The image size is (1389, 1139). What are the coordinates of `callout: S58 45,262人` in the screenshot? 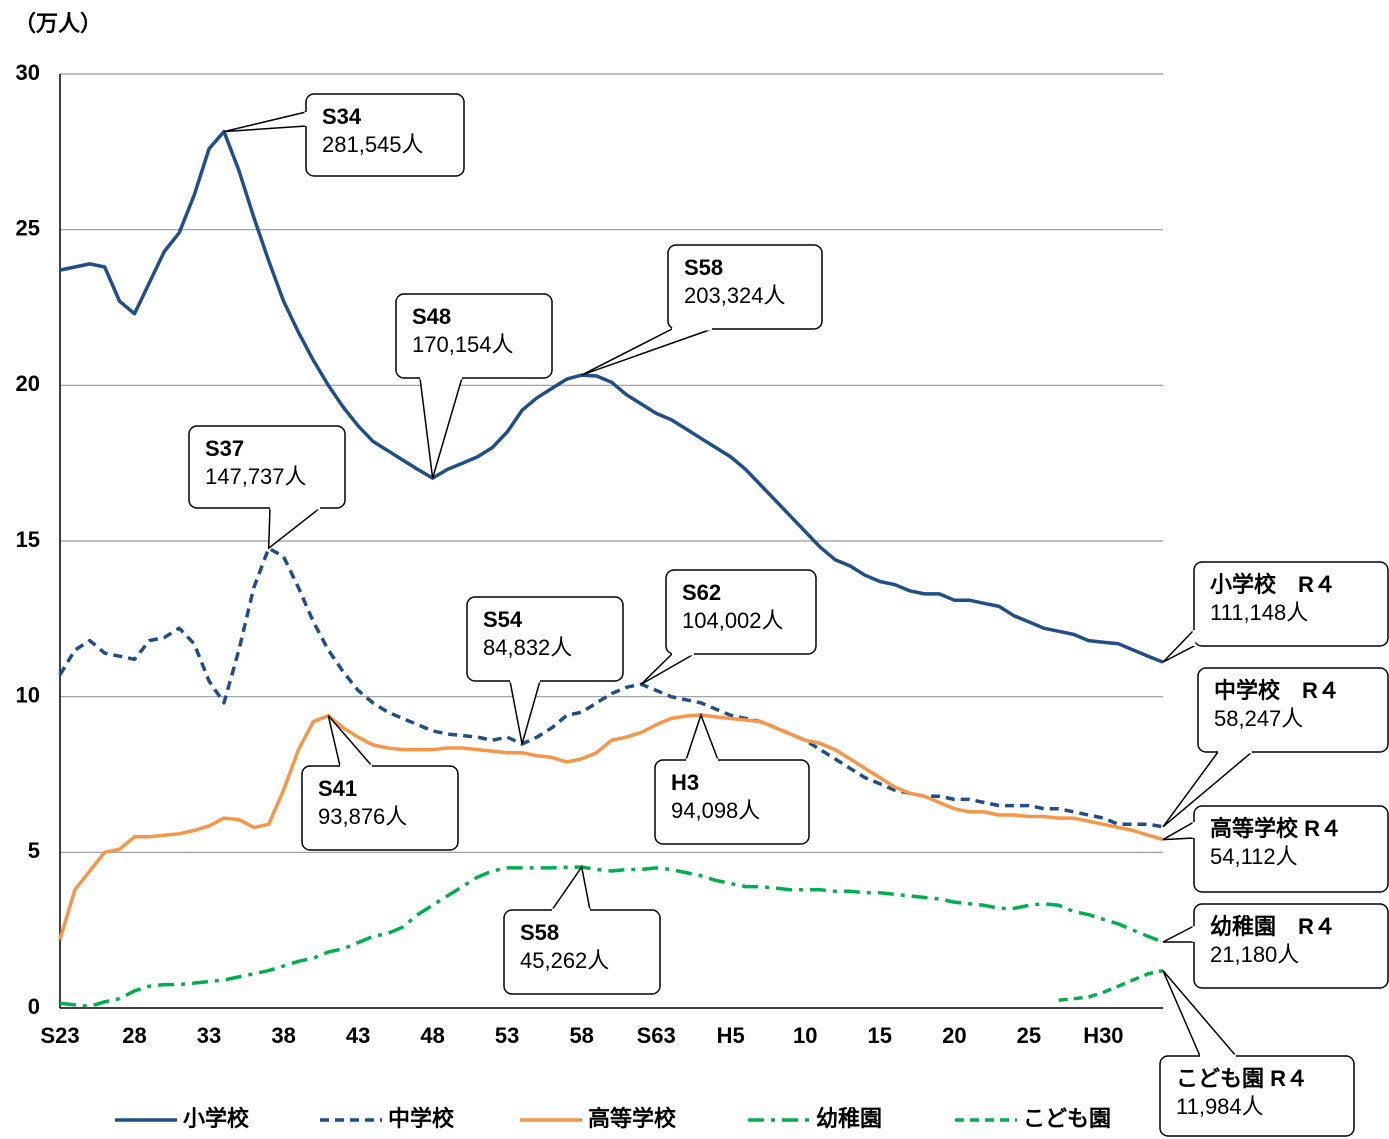 It's located at (582, 930).